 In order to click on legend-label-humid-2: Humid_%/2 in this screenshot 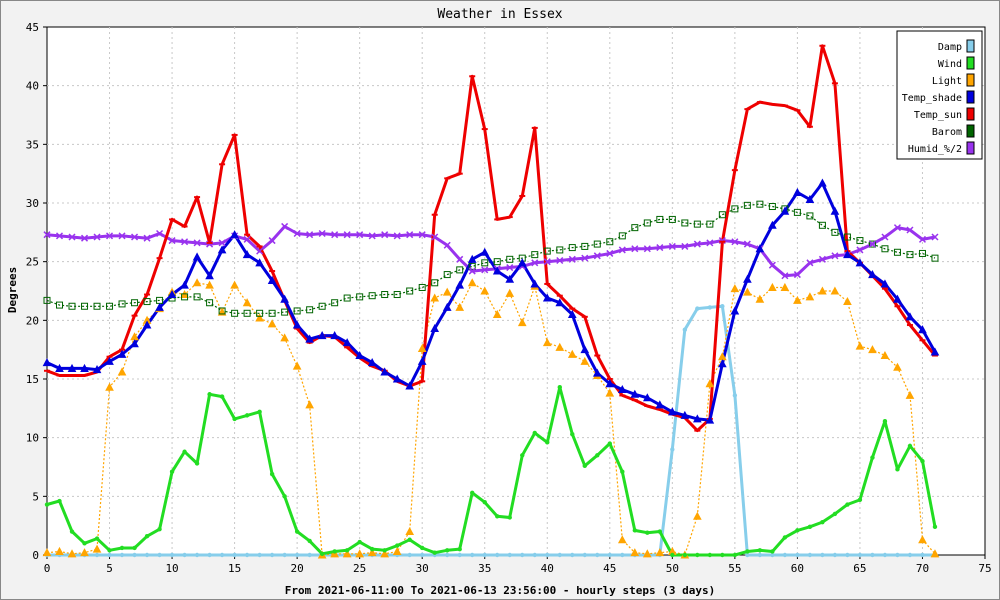, I will do `click(935, 149)`.